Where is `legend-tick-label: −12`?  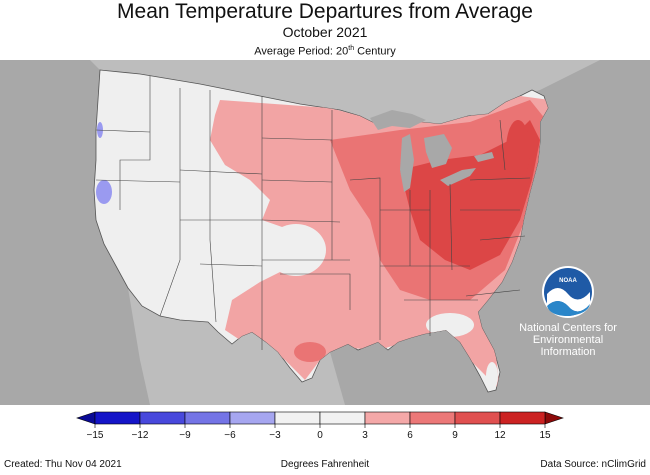
legend-tick-label: −12 is located at coordinates (140, 435).